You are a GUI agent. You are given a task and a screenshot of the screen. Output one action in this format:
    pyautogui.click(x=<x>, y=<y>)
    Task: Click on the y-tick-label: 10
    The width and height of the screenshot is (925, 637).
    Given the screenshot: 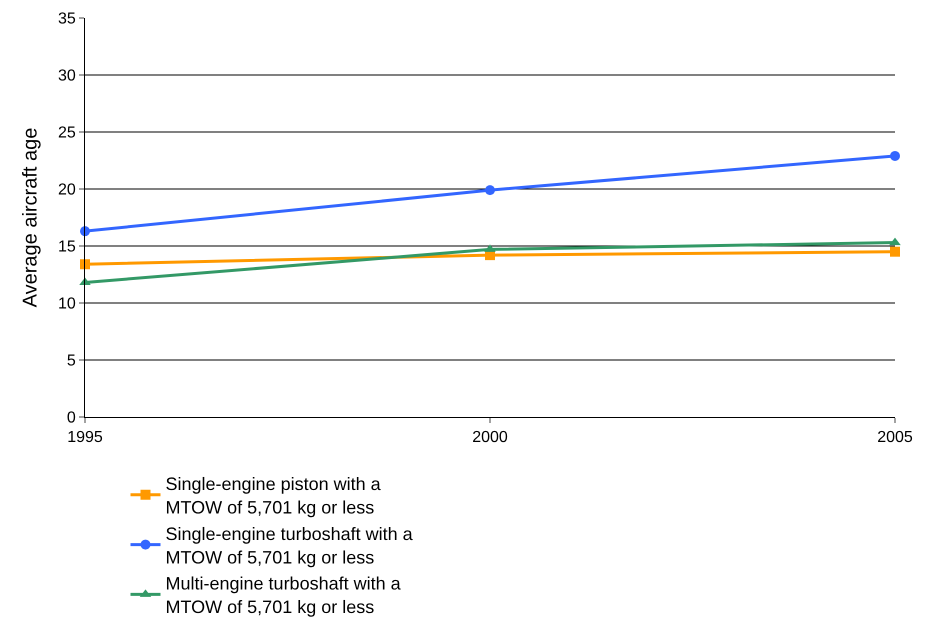 What is the action you would take?
    pyautogui.click(x=67, y=304)
    